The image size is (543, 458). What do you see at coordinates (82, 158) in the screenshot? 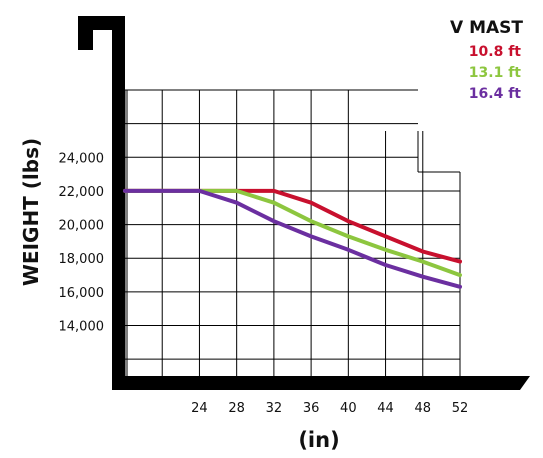
I see `y-tick-label: 24,000` at bounding box center [82, 158].